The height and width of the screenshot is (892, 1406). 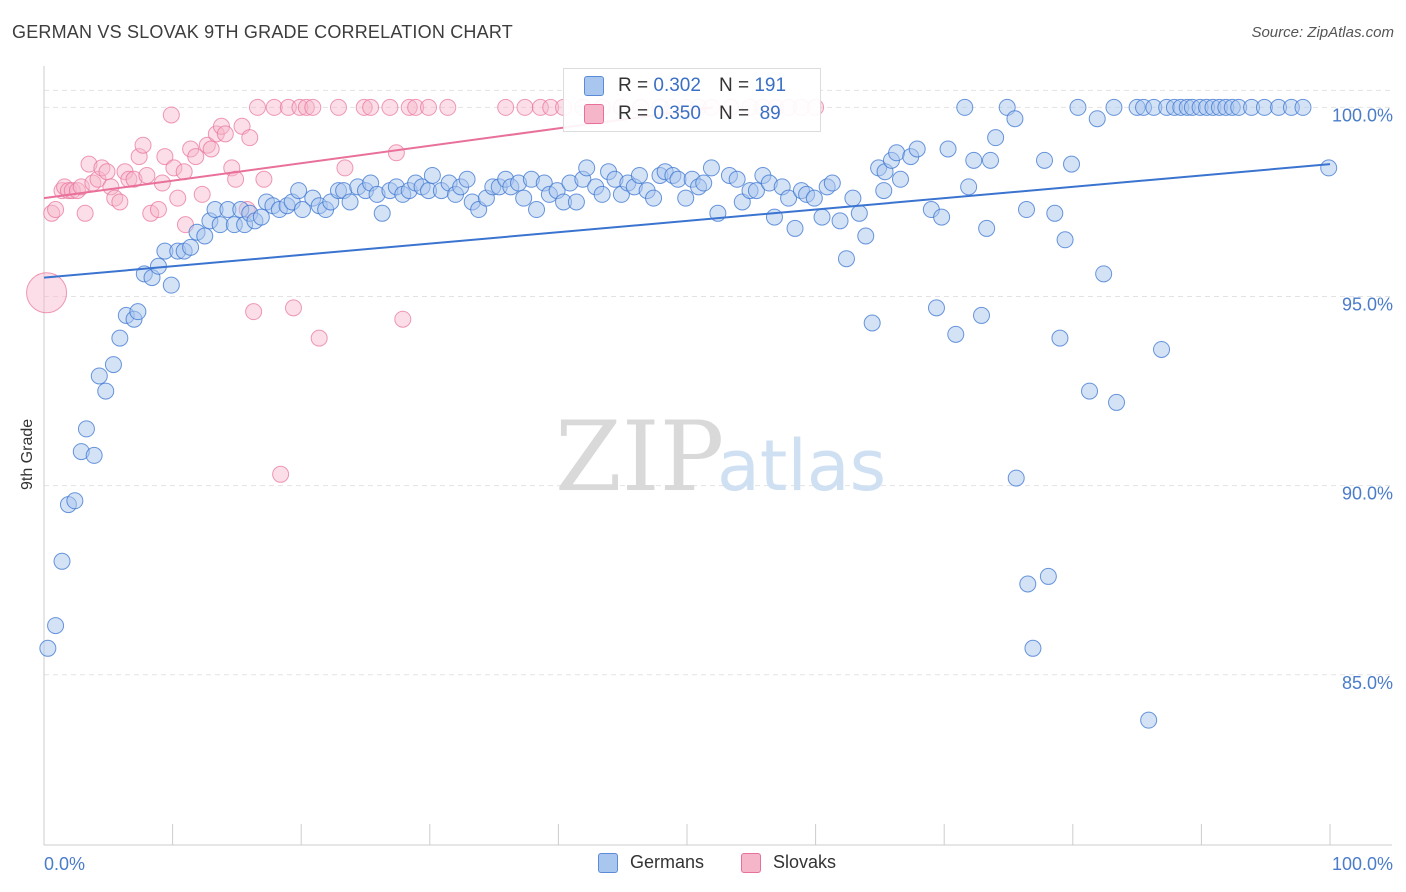 What do you see at coordinates (1362, 864) in the screenshot?
I see `x-tick-label-end: 100.0%` at bounding box center [1362, 864].